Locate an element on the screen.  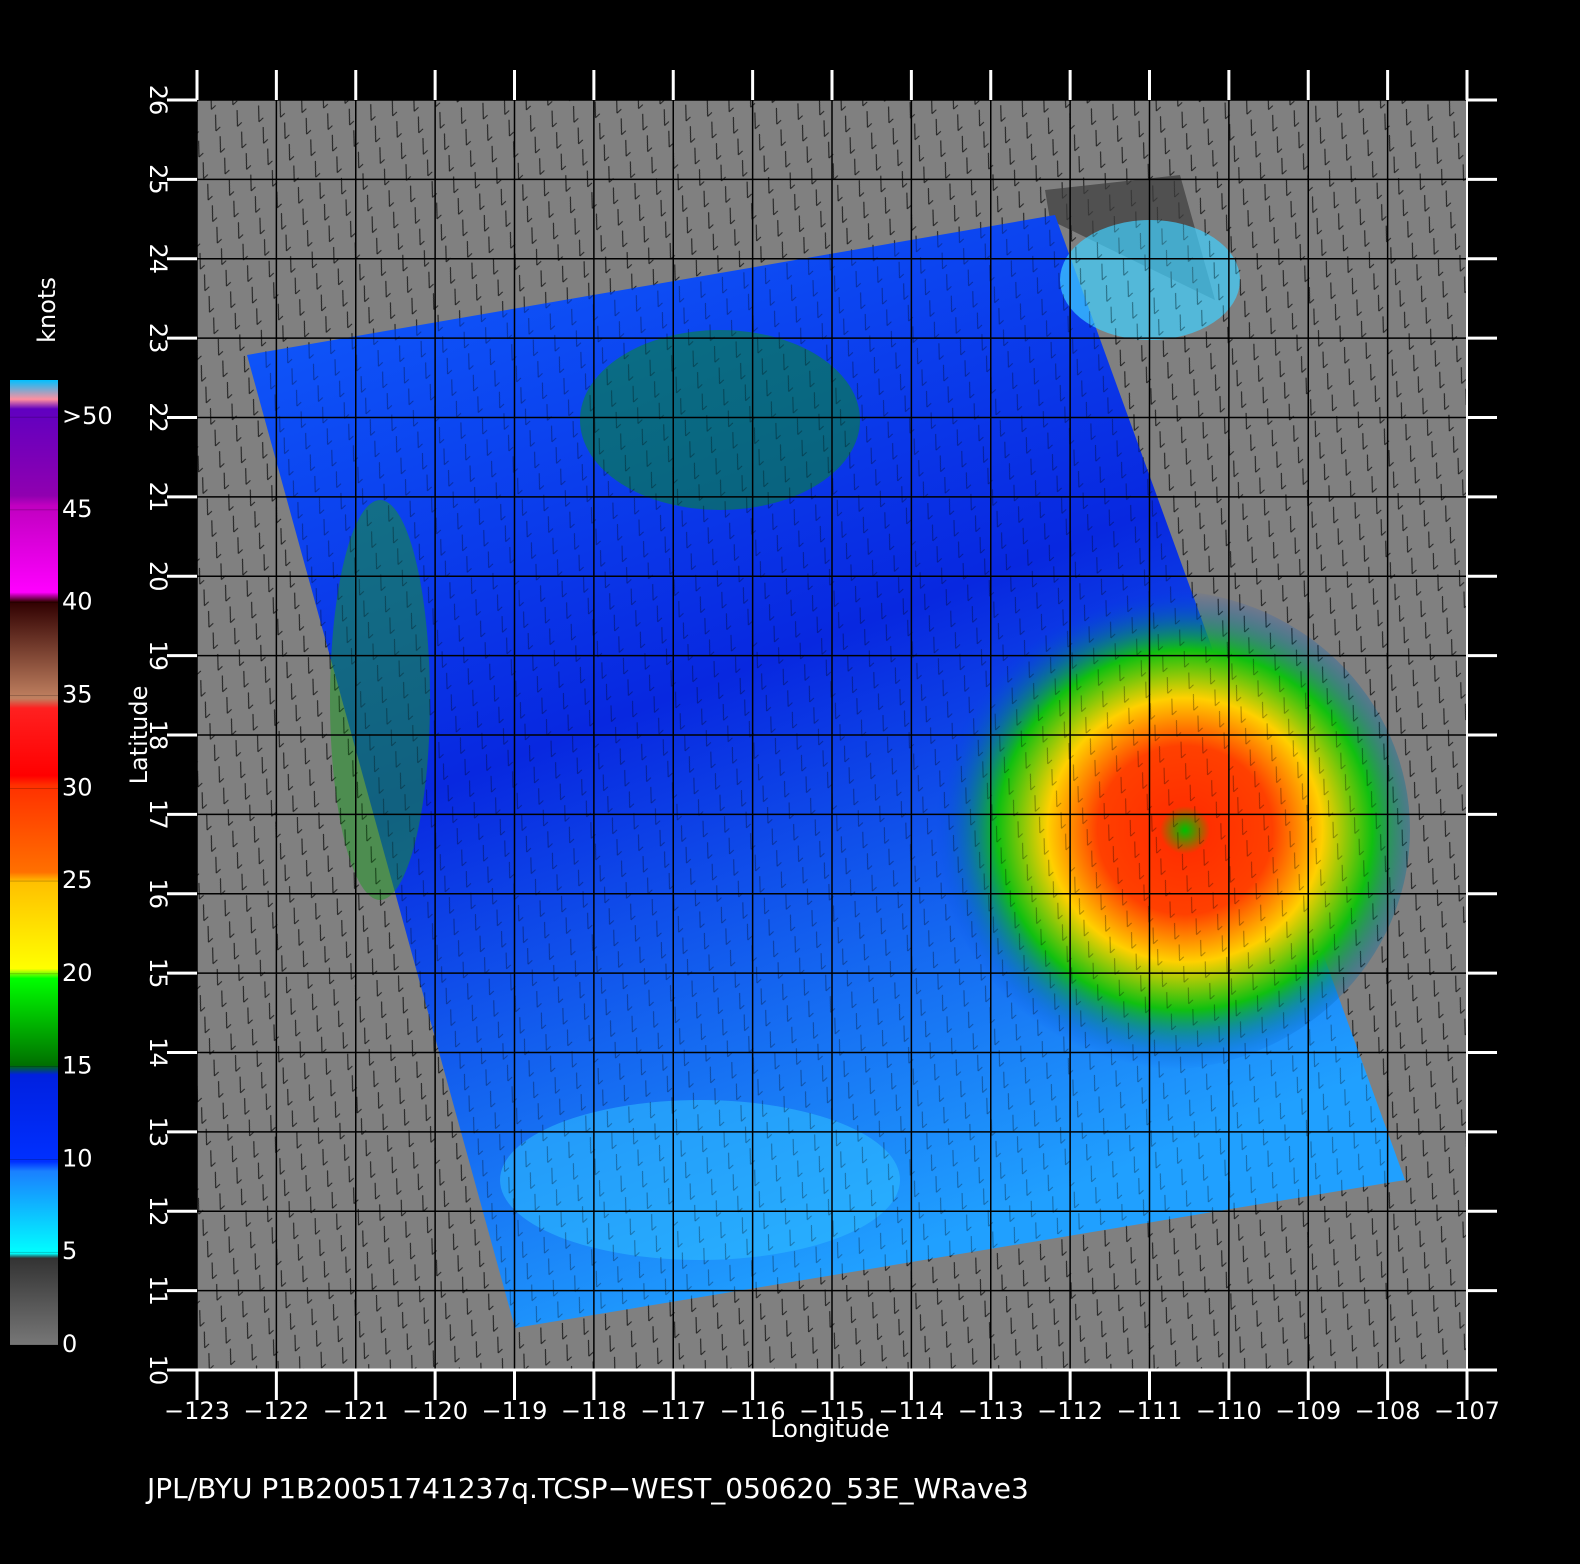
x-tick-label: −110 is located at coordinates (1229, 1411).